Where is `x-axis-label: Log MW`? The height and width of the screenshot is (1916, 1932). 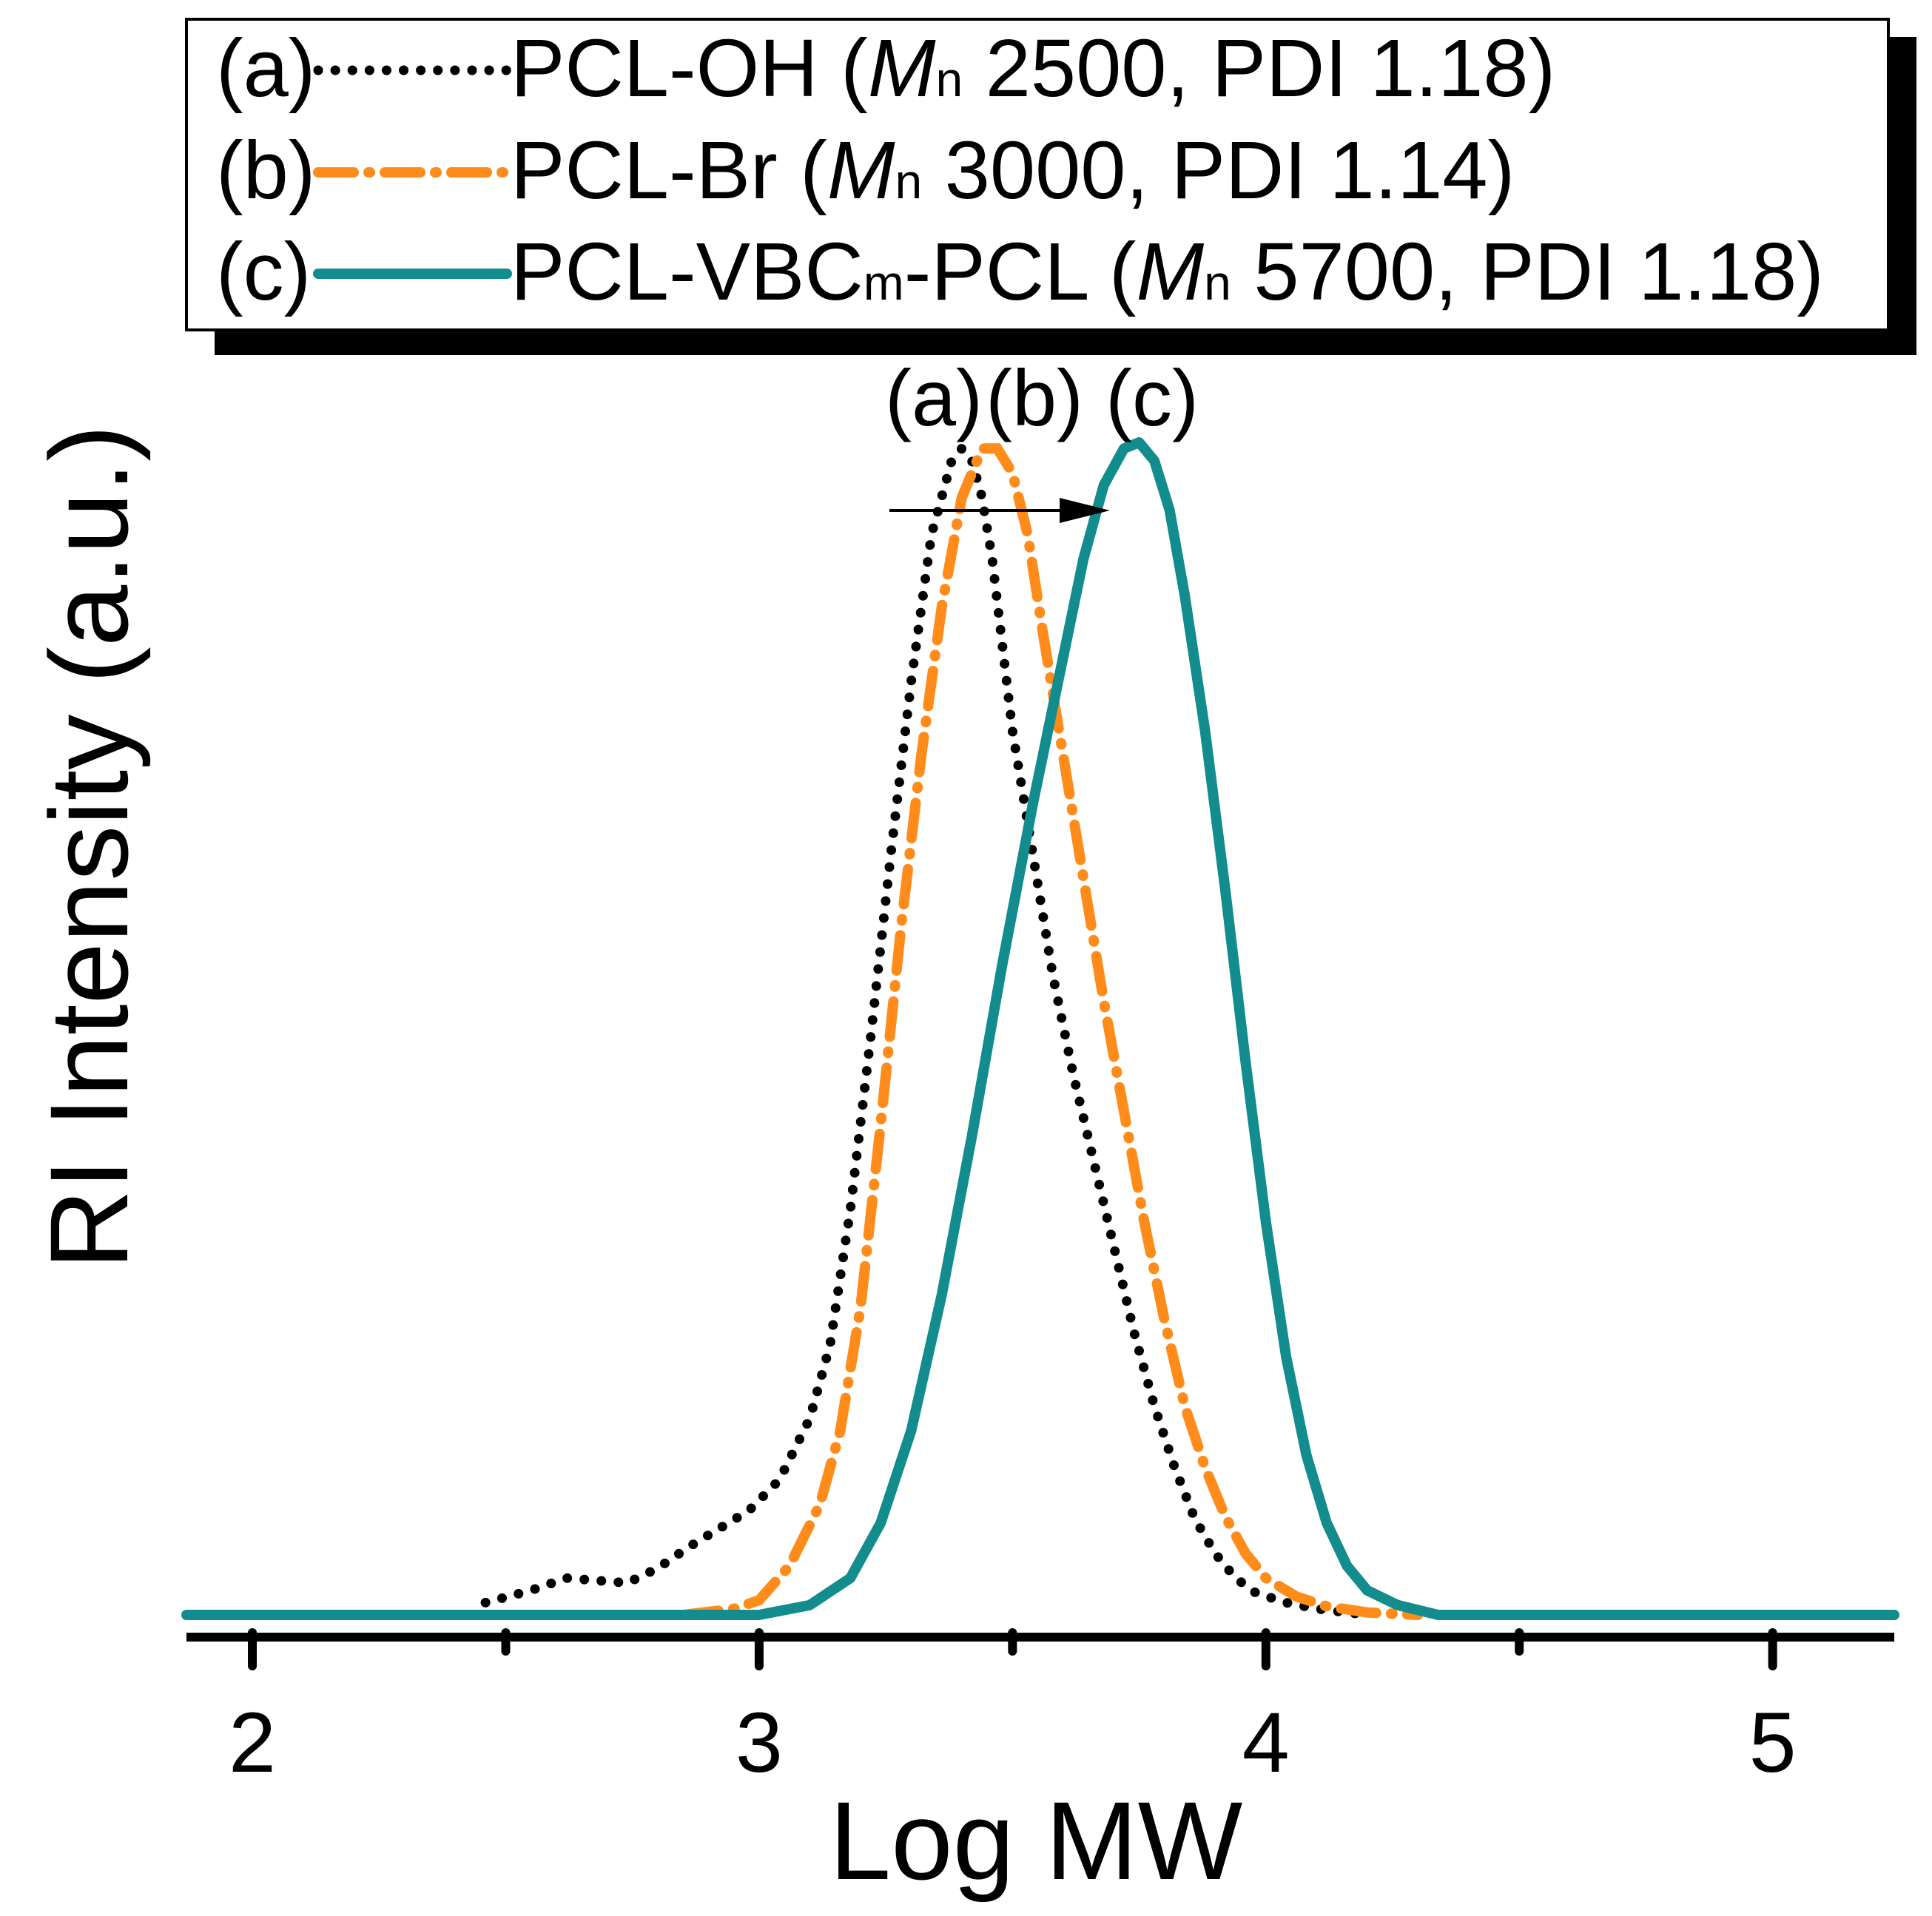 x-axis-label: Log MW is located at coordinates (1036, 1841).